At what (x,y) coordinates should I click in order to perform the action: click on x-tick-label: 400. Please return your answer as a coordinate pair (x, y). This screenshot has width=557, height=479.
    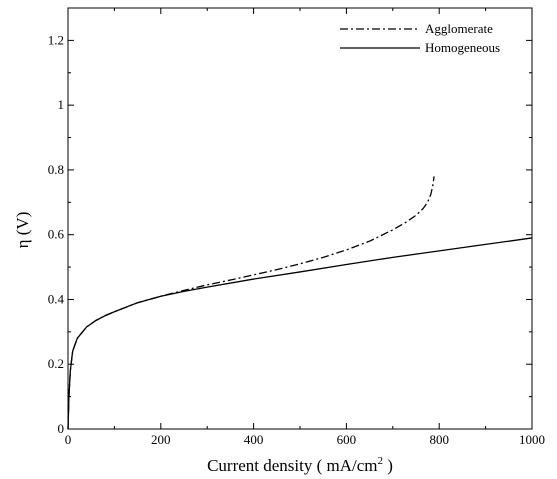
    Looking at the image, I should click on (254, 439).